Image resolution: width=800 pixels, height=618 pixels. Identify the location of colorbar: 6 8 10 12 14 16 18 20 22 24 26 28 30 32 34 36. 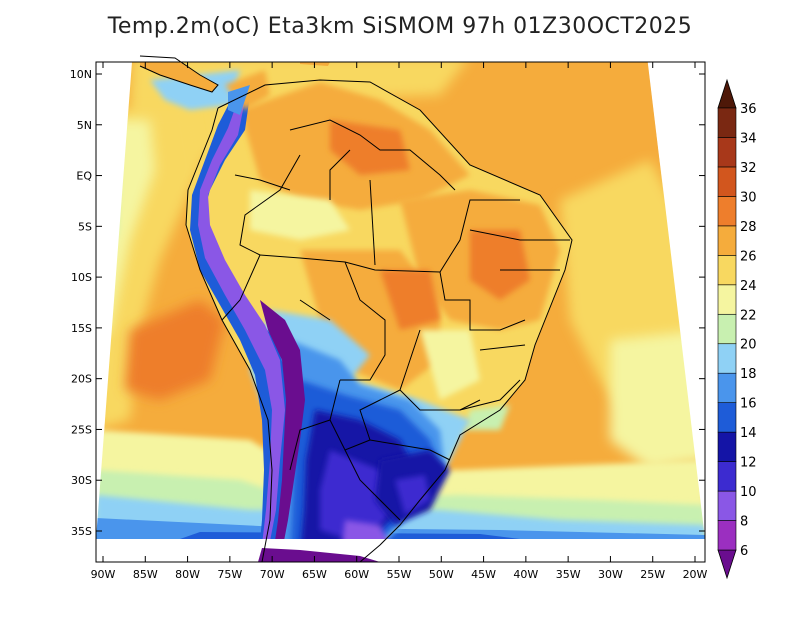
(737, 329).